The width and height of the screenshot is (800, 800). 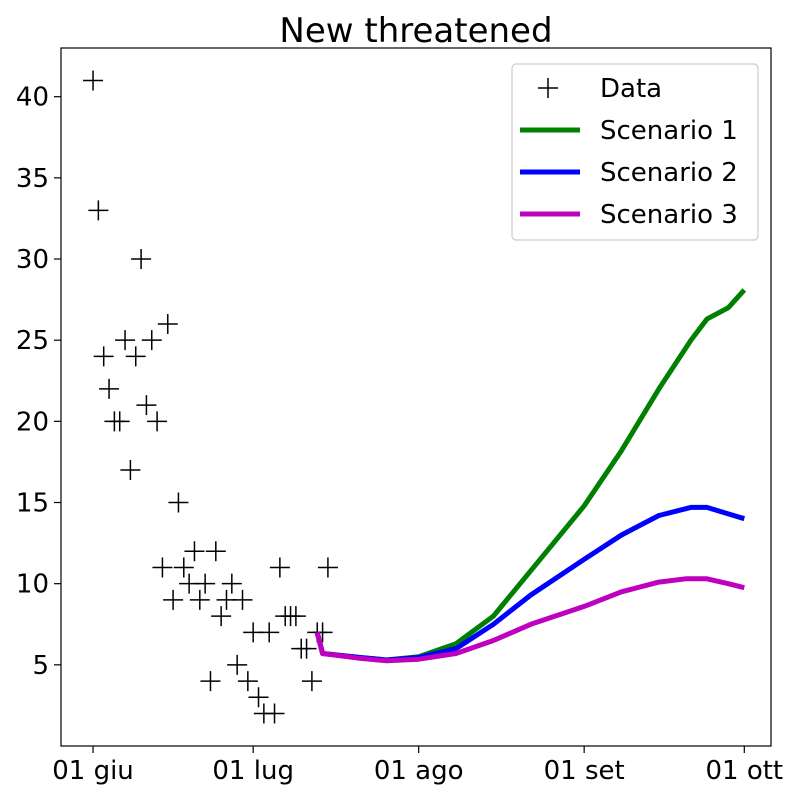 What do you see at coordinates (253, 771) in the screenshot?
I see `x-tick-label: 01 lug` at bounding box center [253, 771].